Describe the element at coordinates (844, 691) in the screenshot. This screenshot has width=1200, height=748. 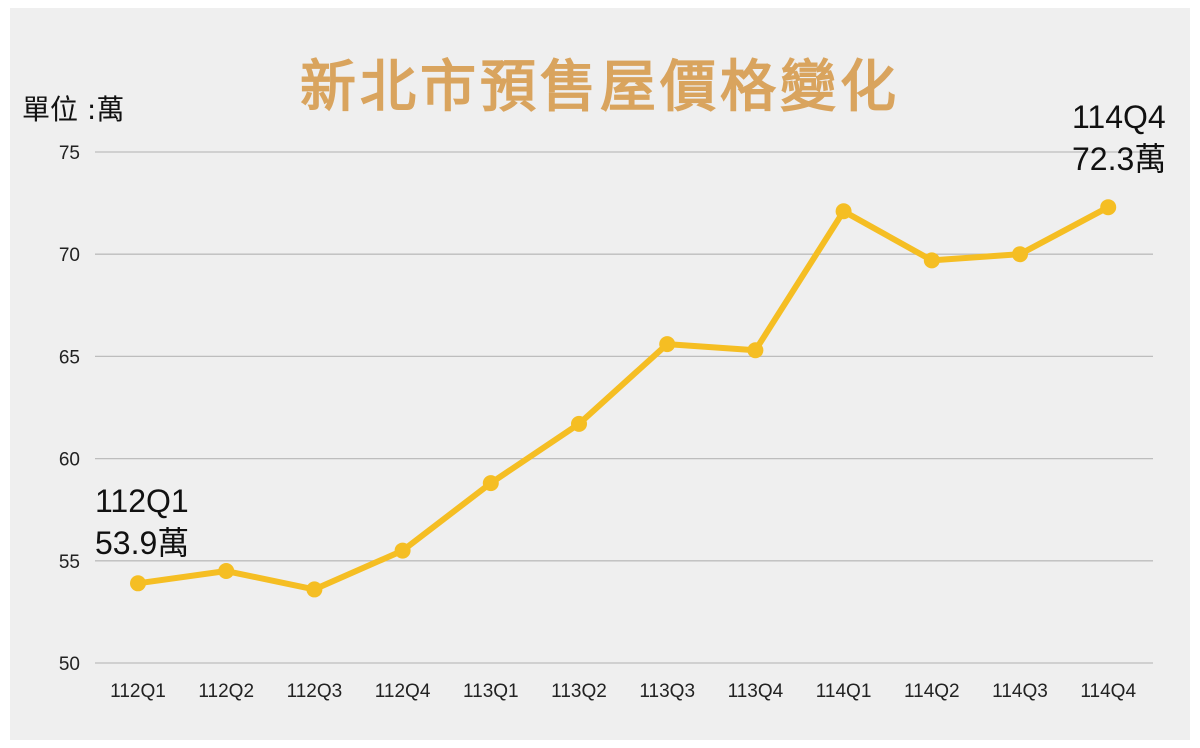
I see `x-tick-label: 114Q1` at that location.